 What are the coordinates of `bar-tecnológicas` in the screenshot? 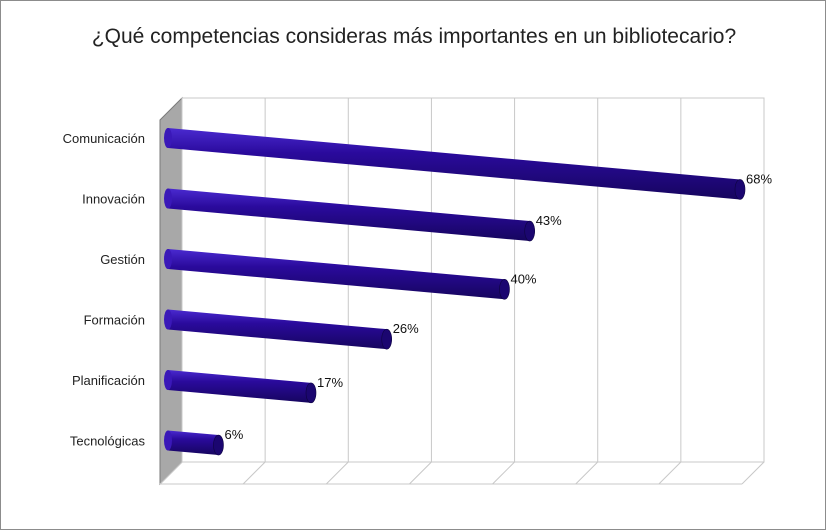 It's located at (193, 443).